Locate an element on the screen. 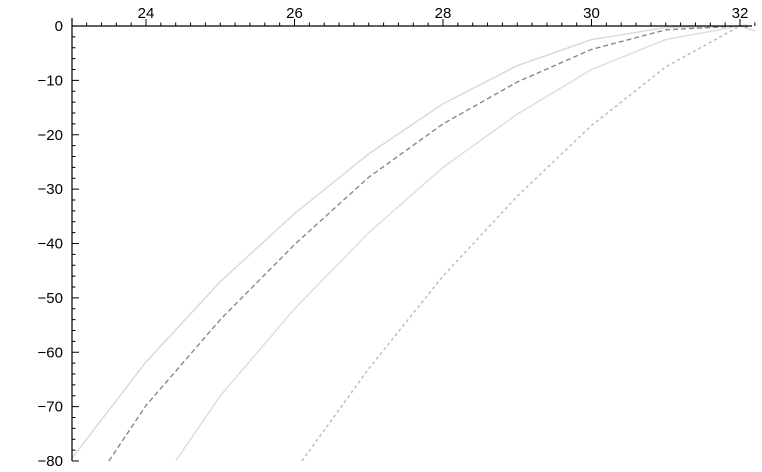 This screenshot has width=762, height=472. y-tick-label: −80 is located at coordinates (50, 461).